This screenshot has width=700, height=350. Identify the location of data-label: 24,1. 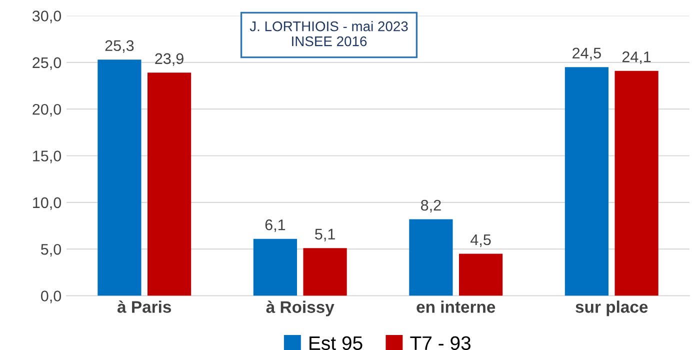
(636, 57).